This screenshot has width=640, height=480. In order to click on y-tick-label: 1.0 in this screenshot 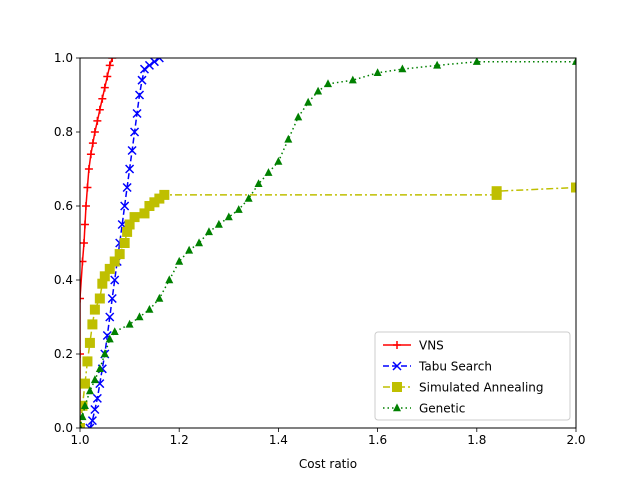, I will do `click(63, 58)`.